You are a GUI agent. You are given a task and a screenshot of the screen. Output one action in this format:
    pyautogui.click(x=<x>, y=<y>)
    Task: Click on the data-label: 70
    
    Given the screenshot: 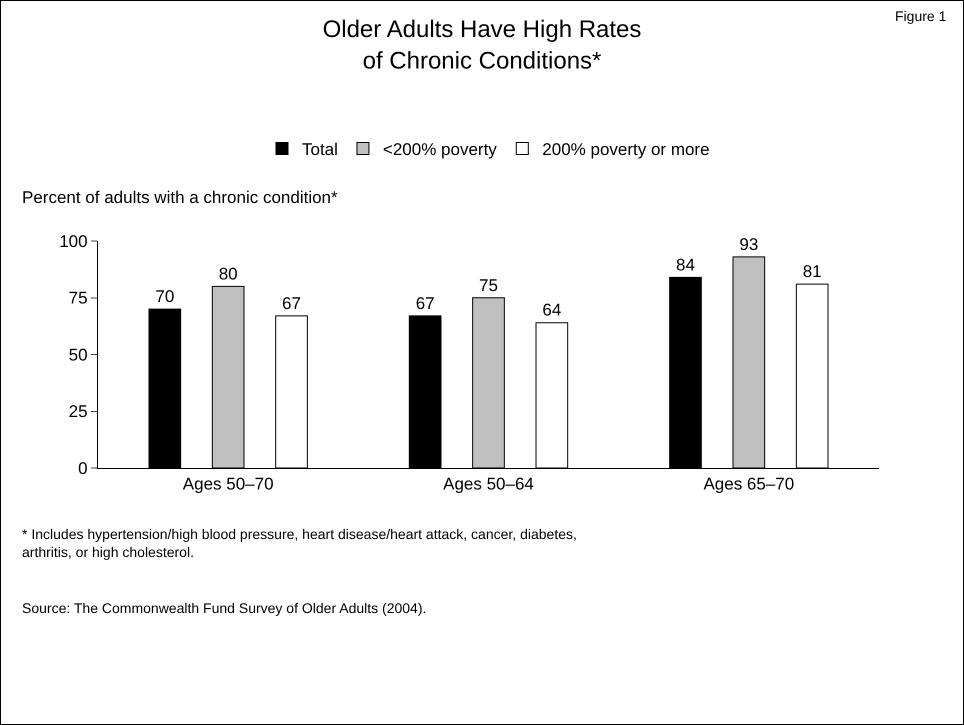 What is the action you would take?
    pyautogui.click(x=164, y=296)
    